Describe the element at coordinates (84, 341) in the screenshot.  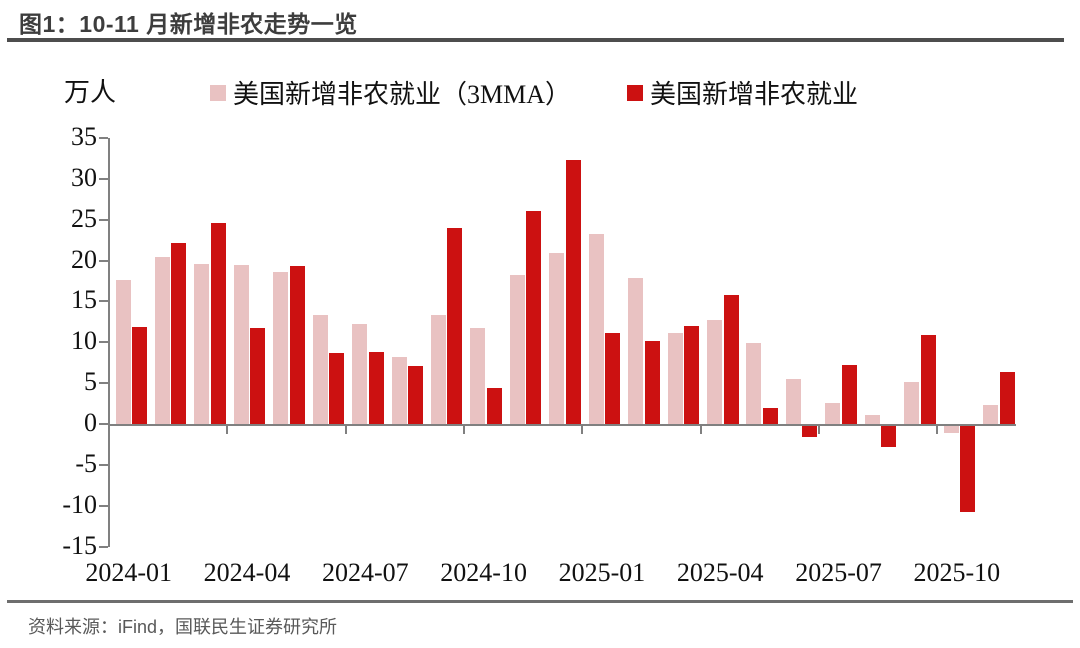
I see `y-tick-label: 10` at that location.